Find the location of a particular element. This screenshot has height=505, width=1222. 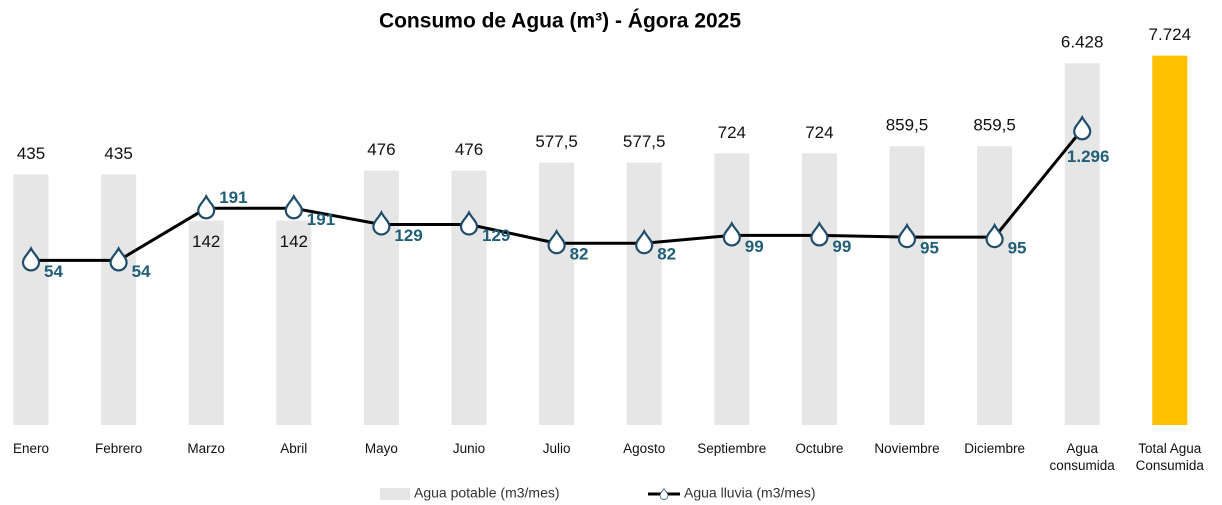

x-tick-label: Enero is located at coordinates (31, 448).